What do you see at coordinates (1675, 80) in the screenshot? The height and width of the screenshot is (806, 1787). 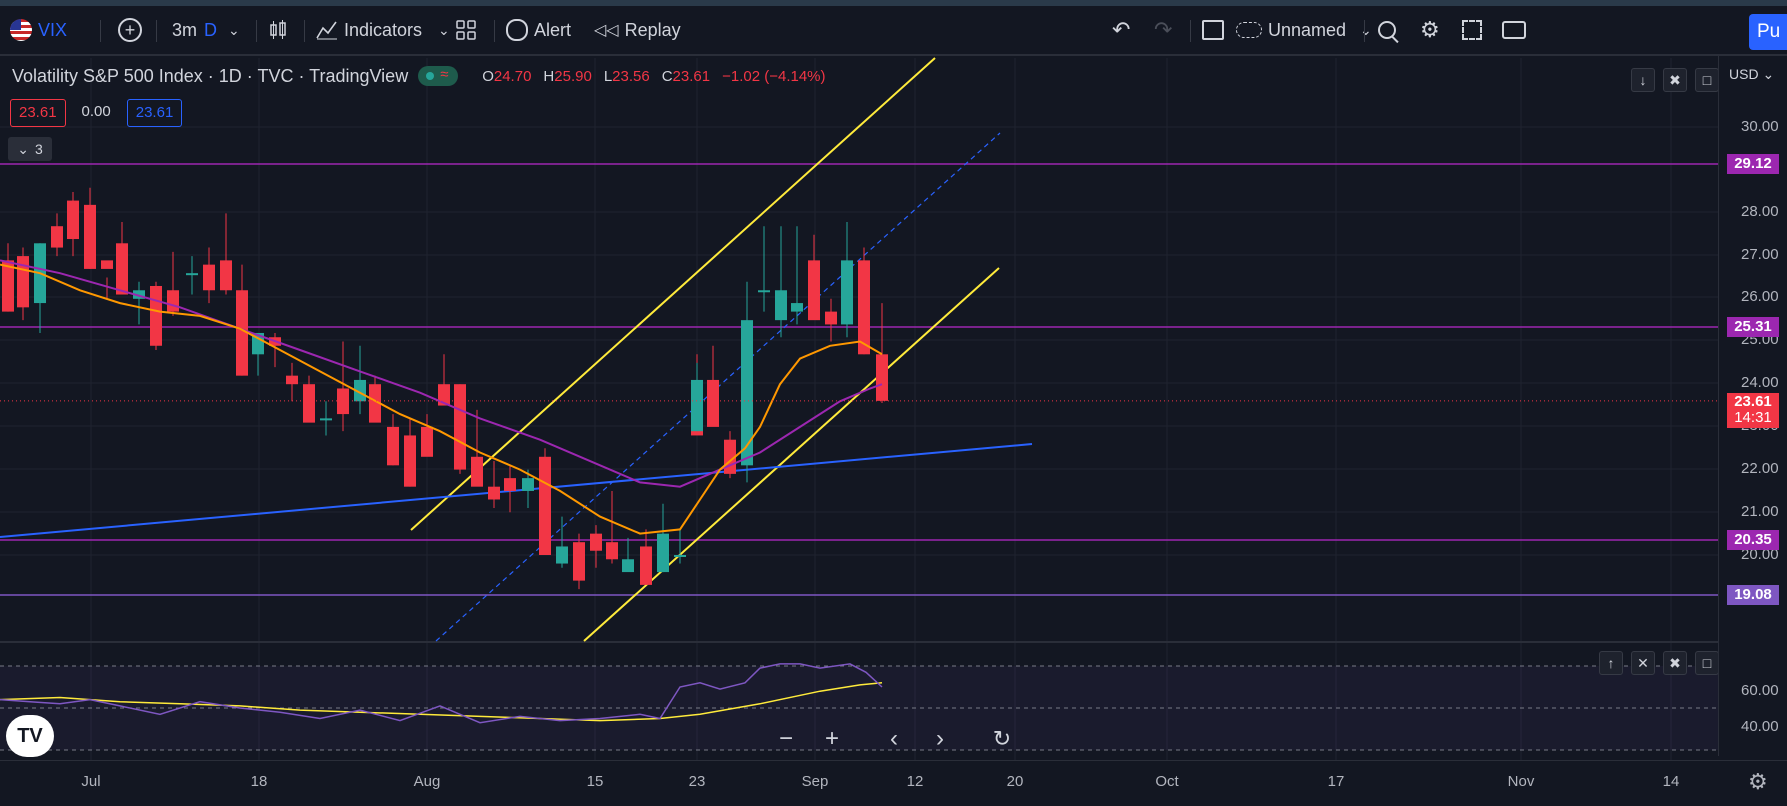 I see `collapse-pane-button: ✖` at bounding box center [1675, 80].